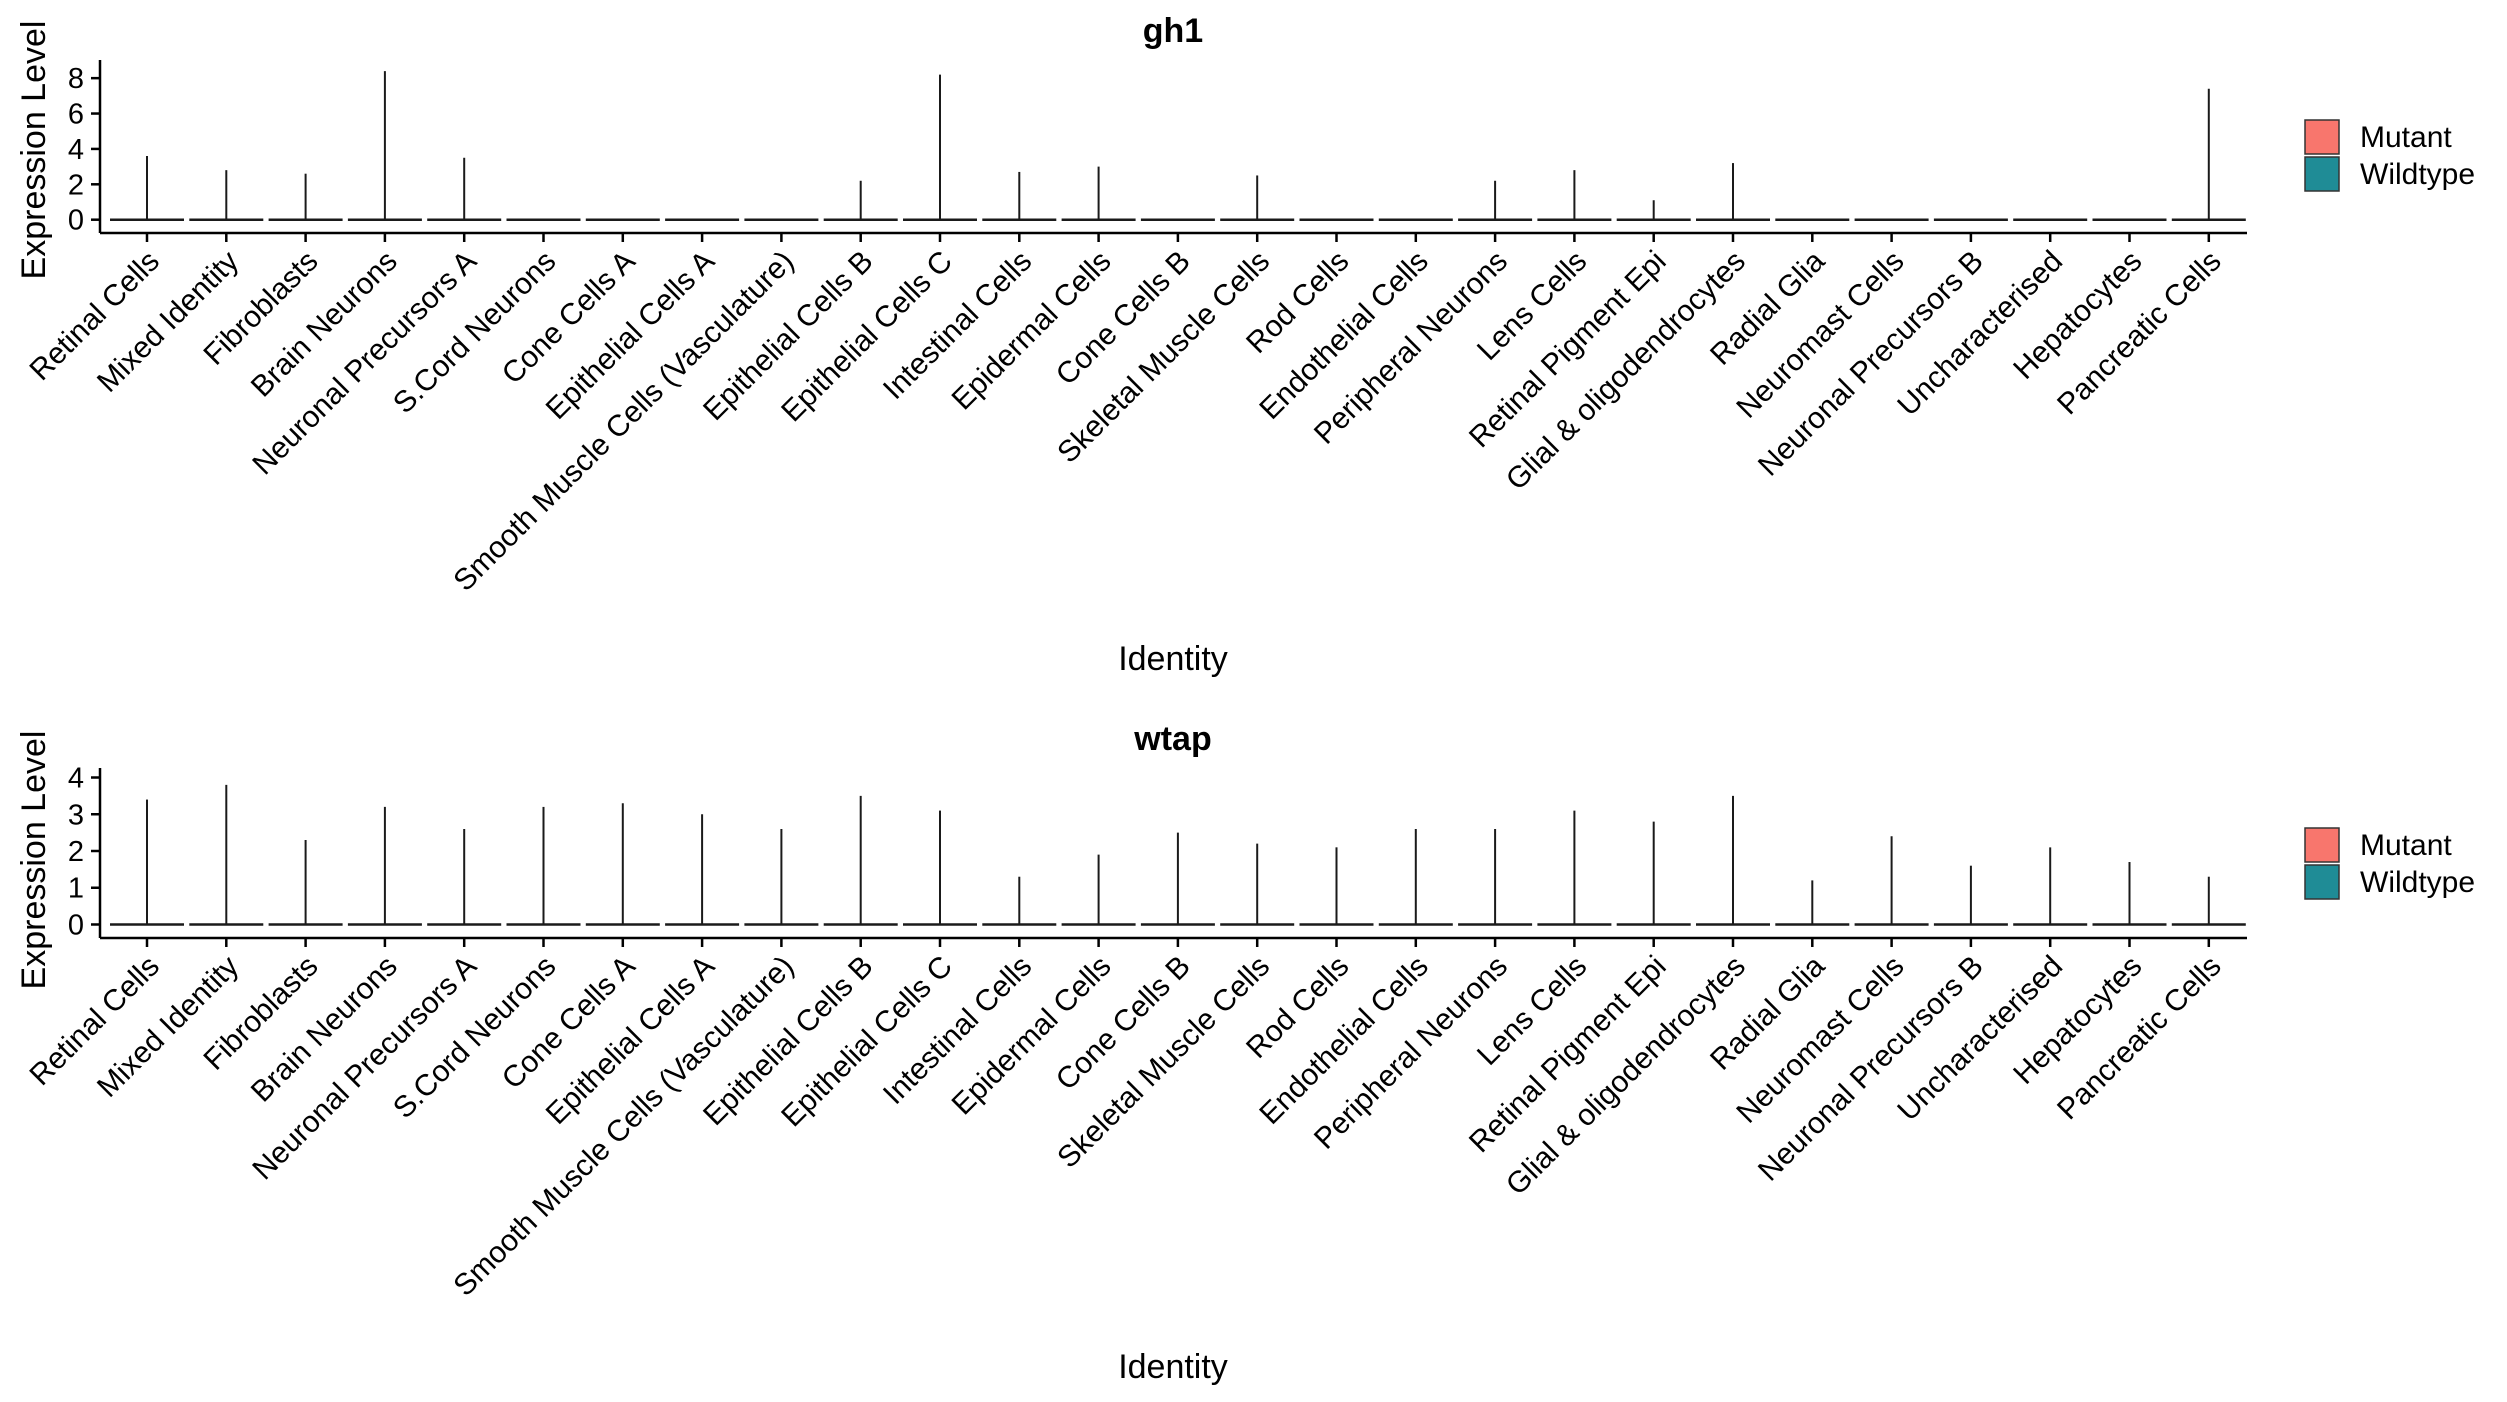 The height and width of the screenshot is (1402, 2507). What do you see at coordinates (76, 889) in the screenshot?
I see `y-tick-label: 1` at bounding box center [76, 889].